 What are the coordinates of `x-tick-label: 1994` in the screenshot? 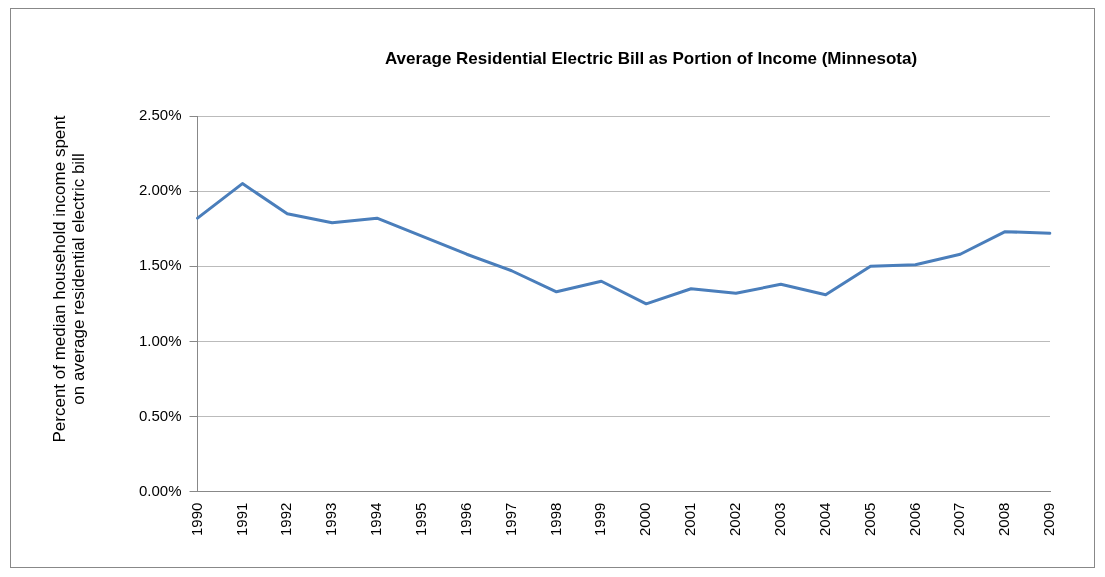 It's located at (376, 519).